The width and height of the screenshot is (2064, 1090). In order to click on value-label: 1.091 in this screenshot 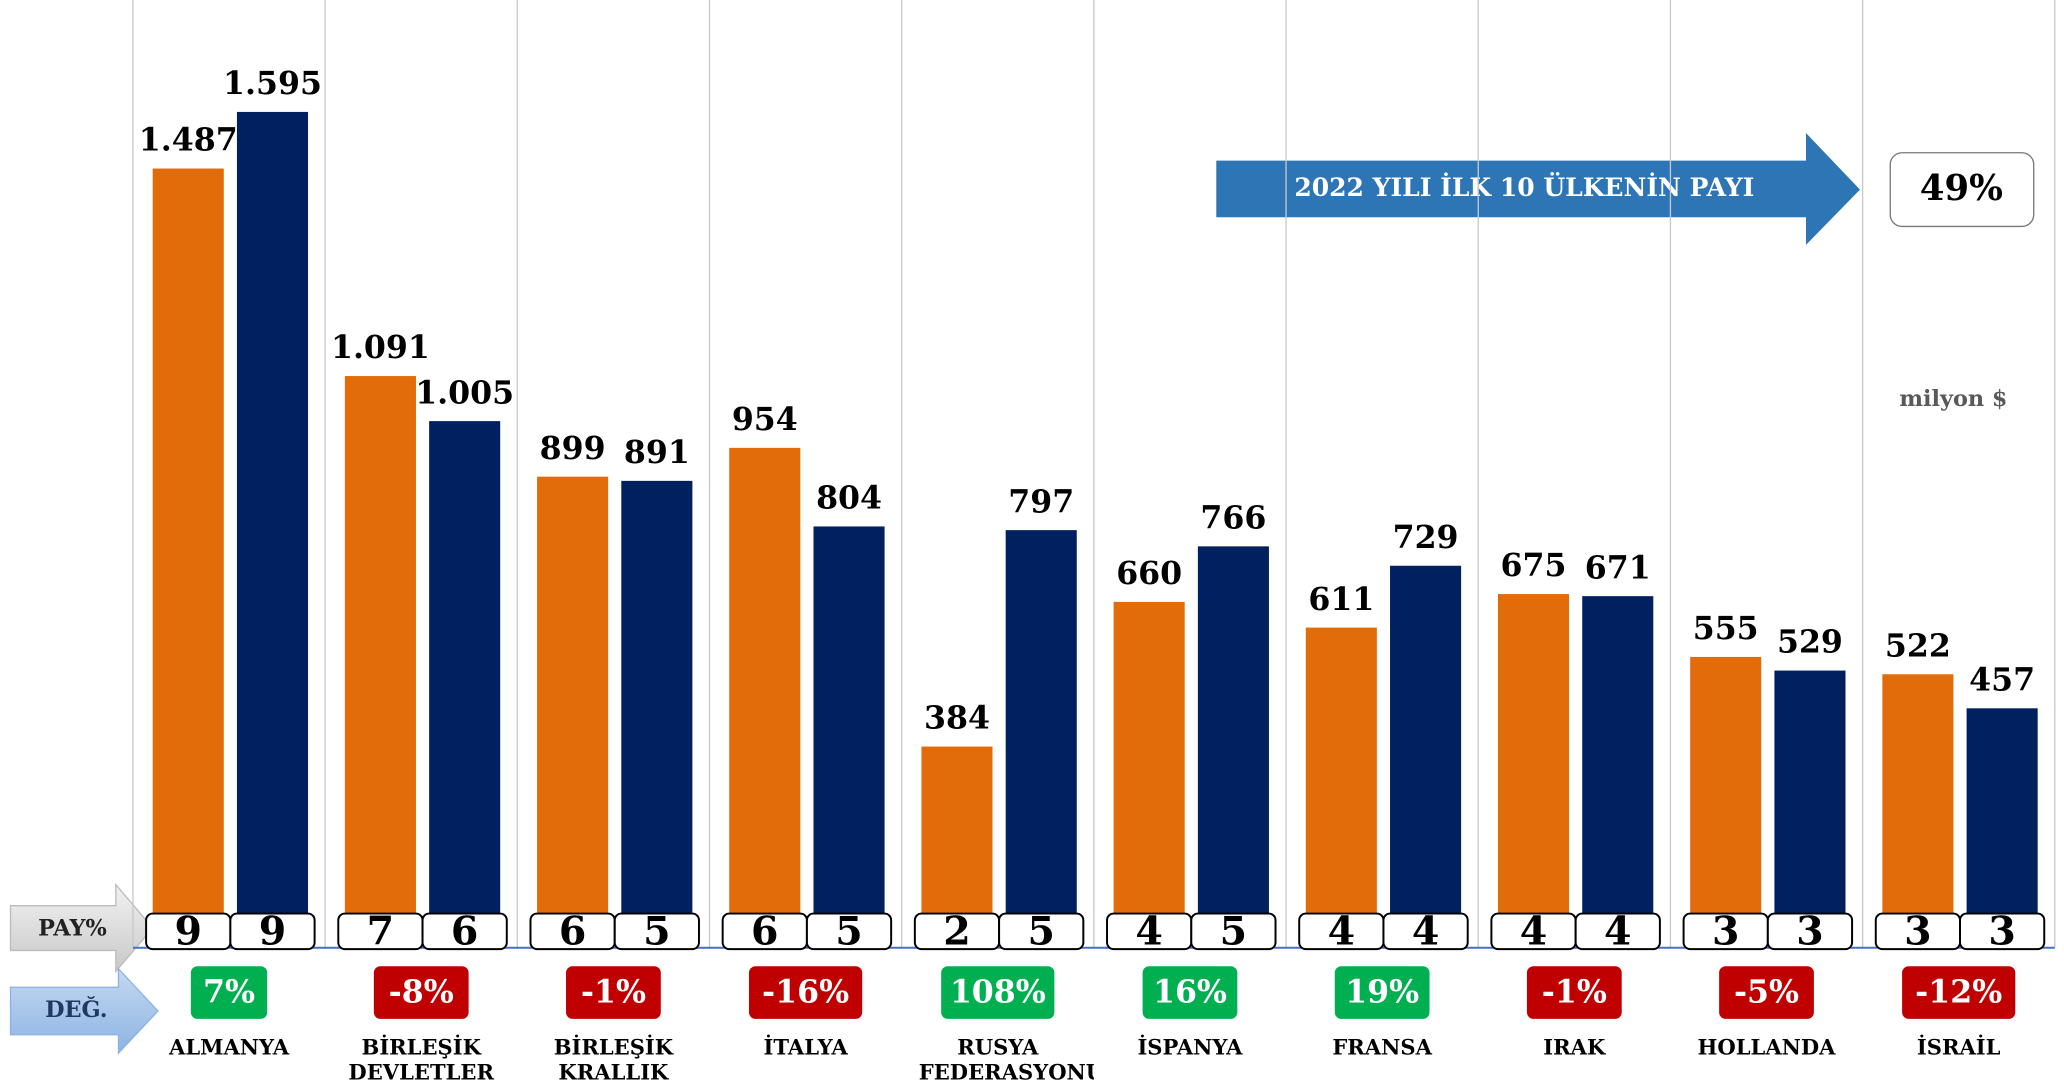, I will do `click(380, 347)`.